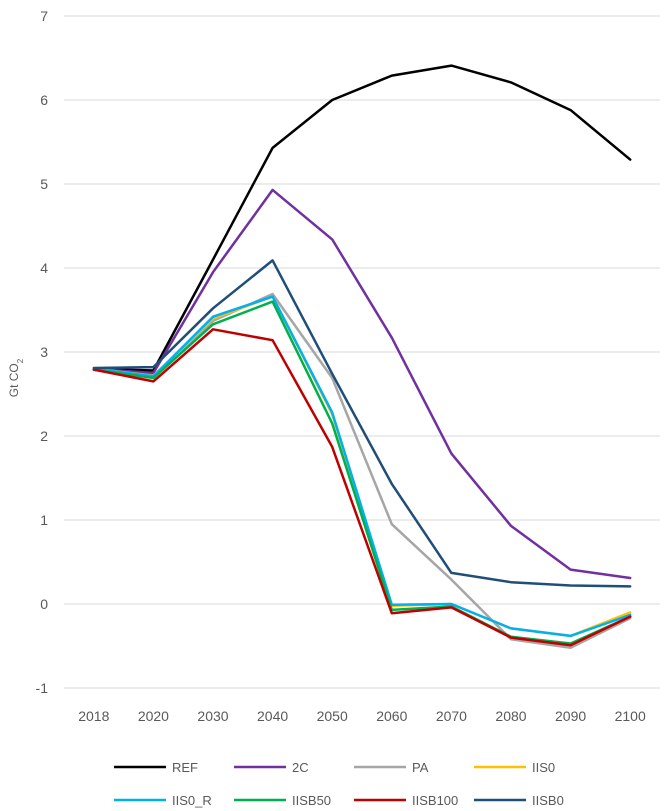 Image resolution: width=667 pixels, height=811 pixels. Describe the element at coordinates (212, 716) in the screenshot. I see `x-tick-label: 2030` at that location.